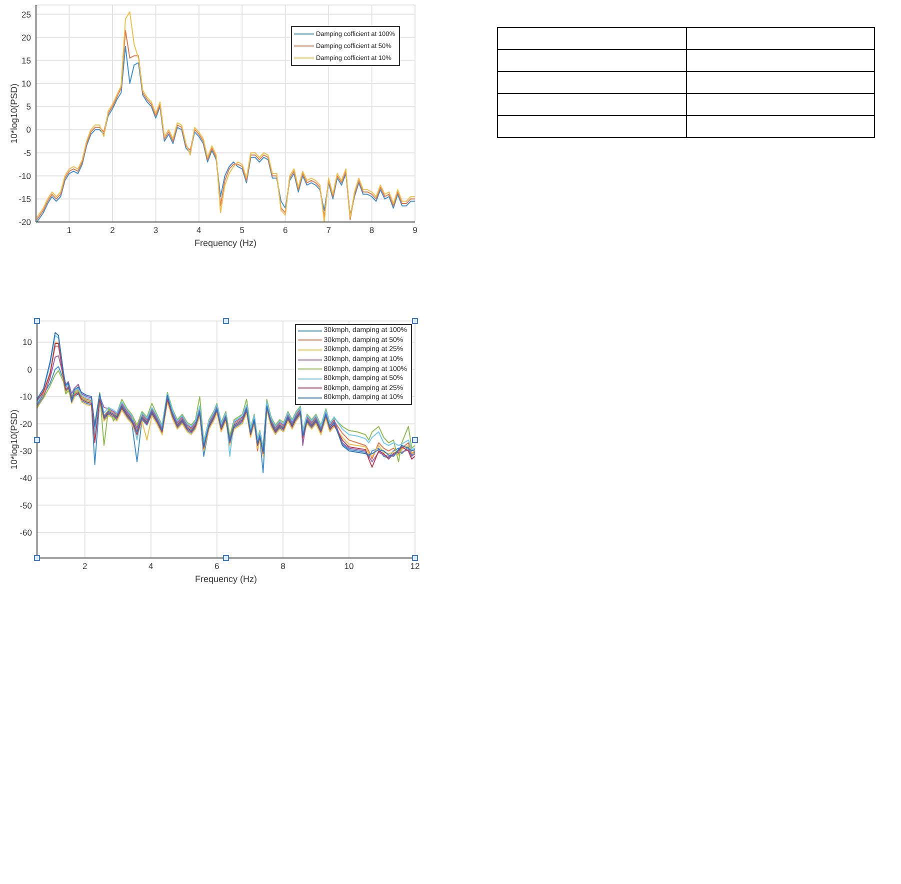 The width and height of the screenshot is (901, 884). I want to click on x-tick-label: 12, so click(415, 566).